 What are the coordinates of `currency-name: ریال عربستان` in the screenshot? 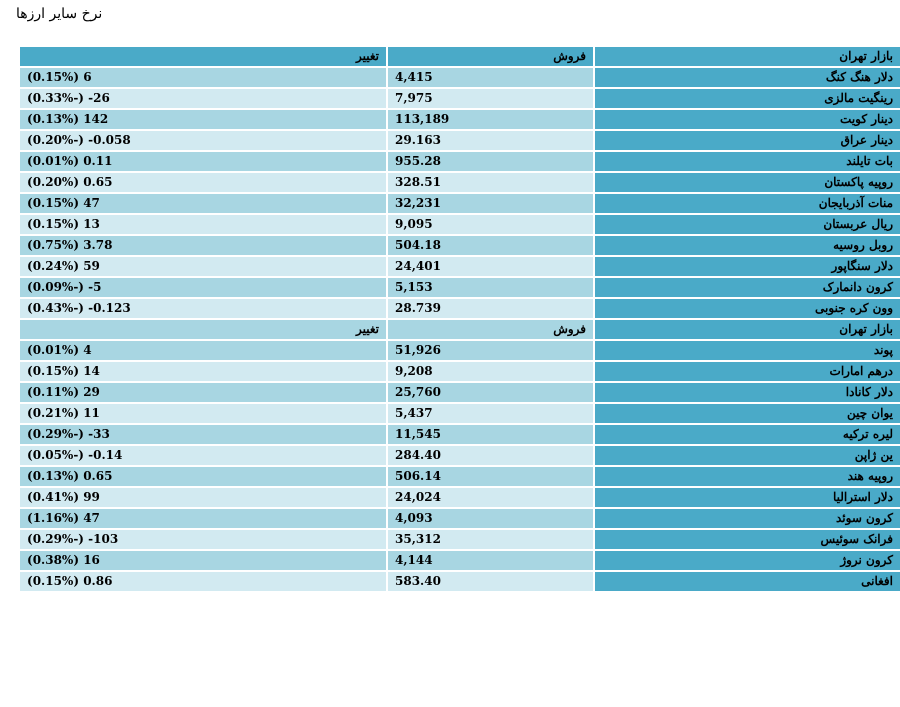 It's located at (747, 224).